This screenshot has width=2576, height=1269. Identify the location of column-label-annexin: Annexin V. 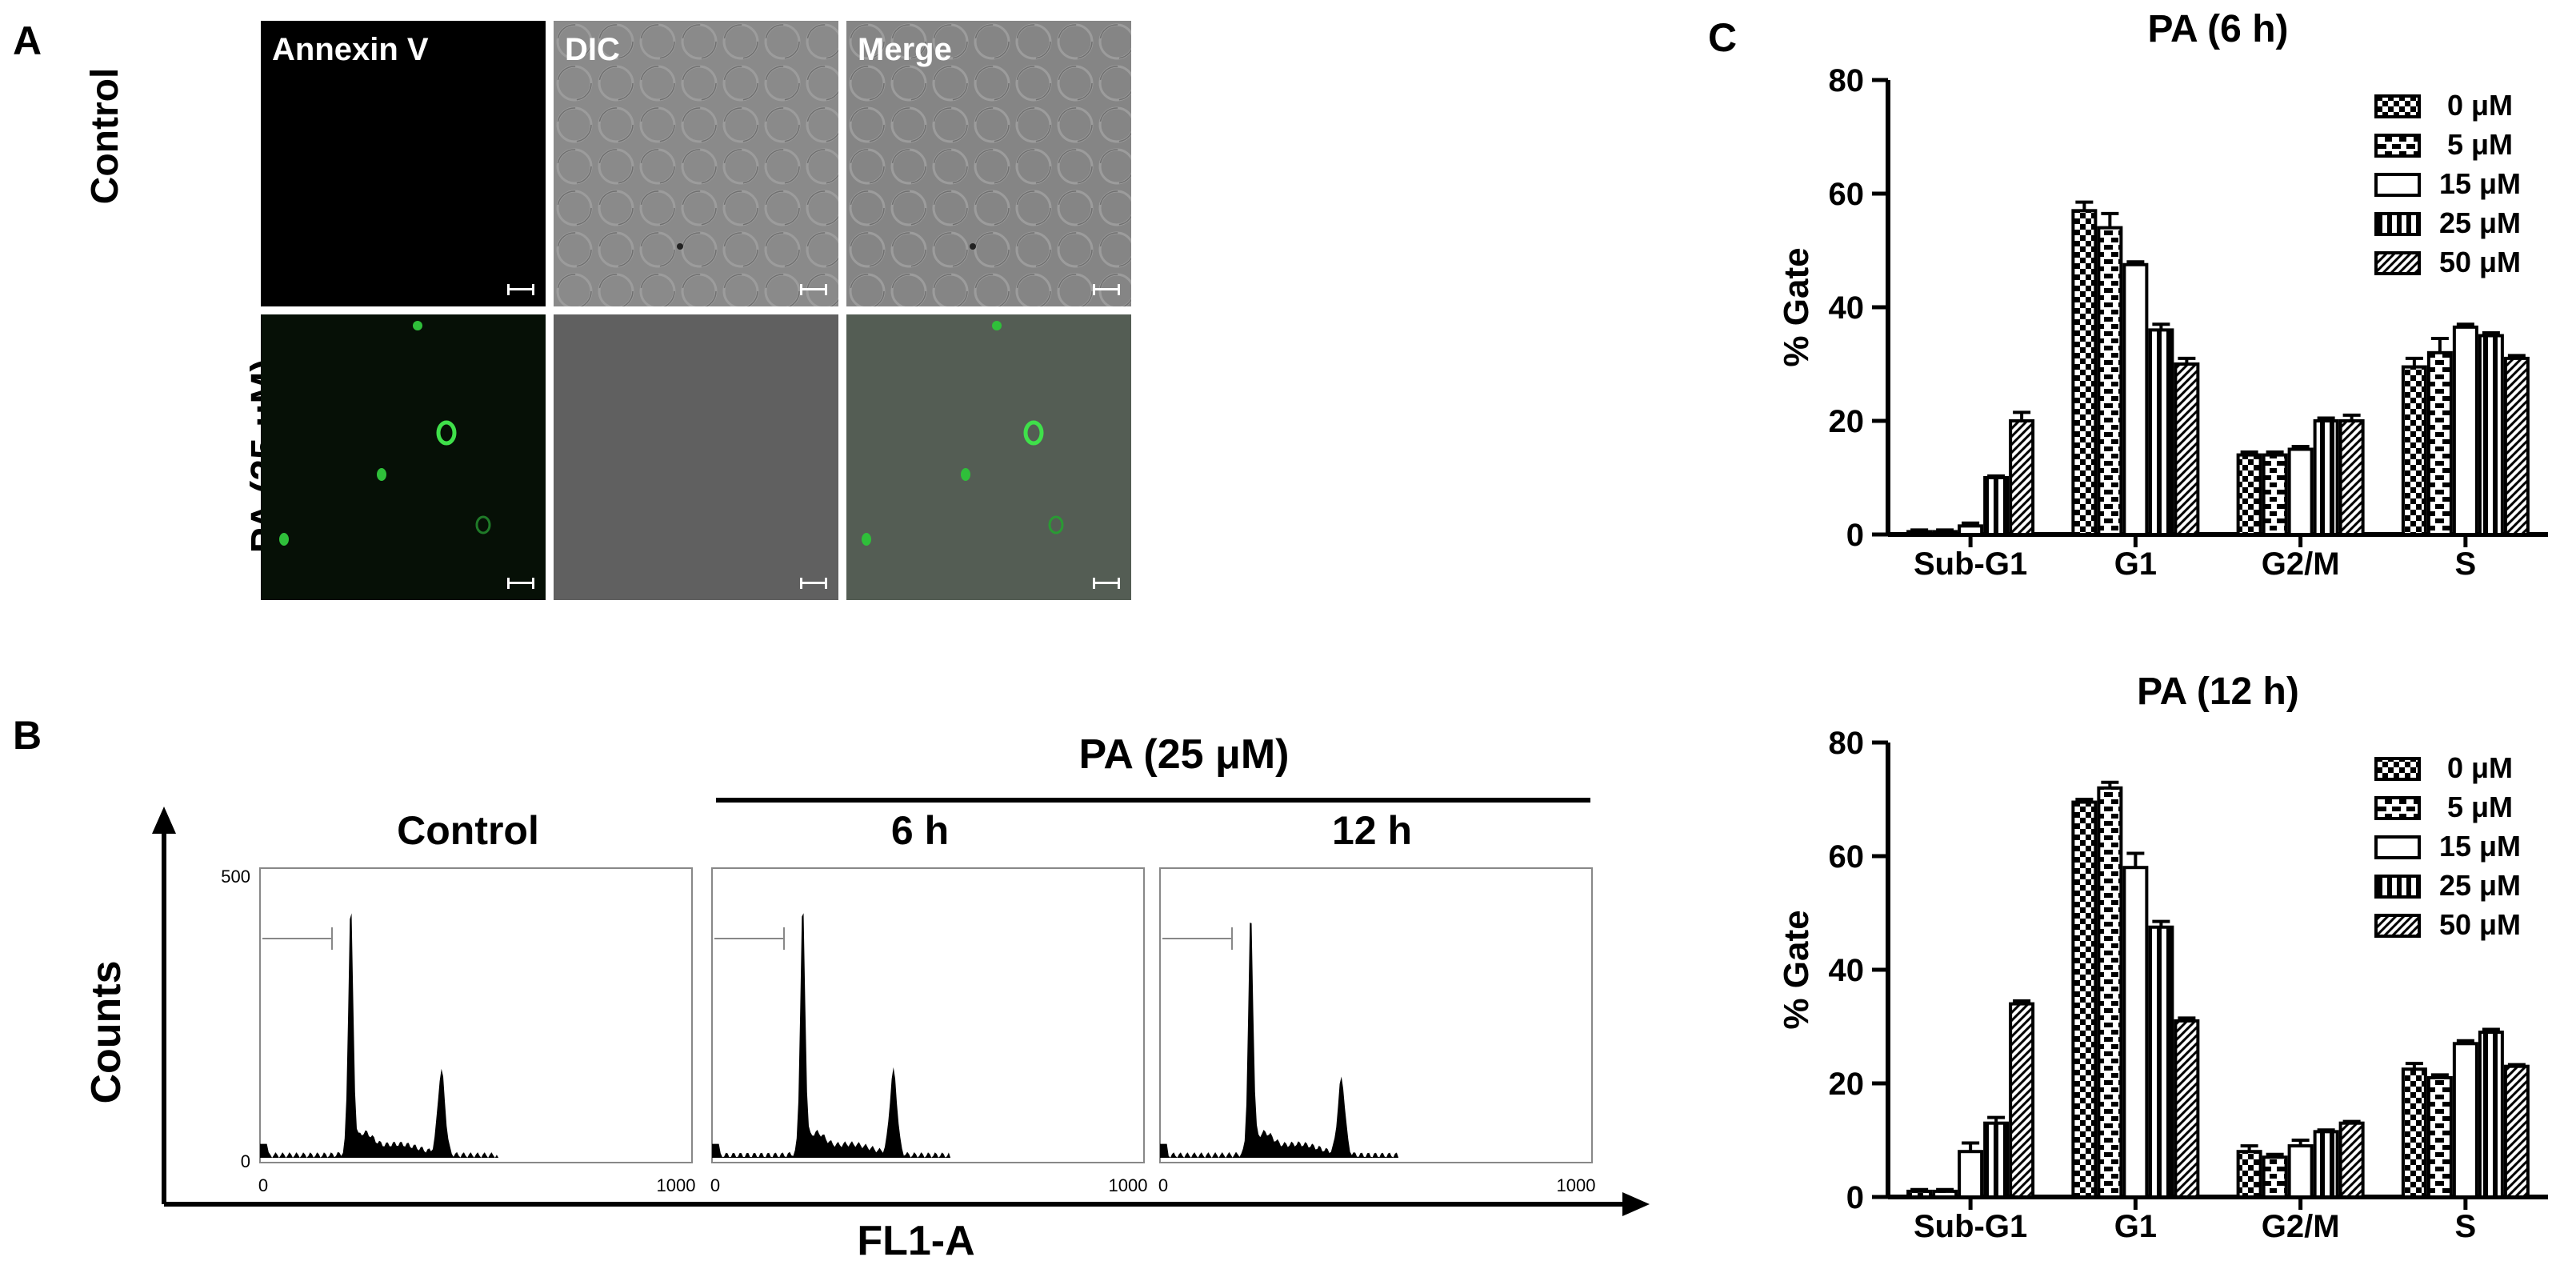
(350, 49).